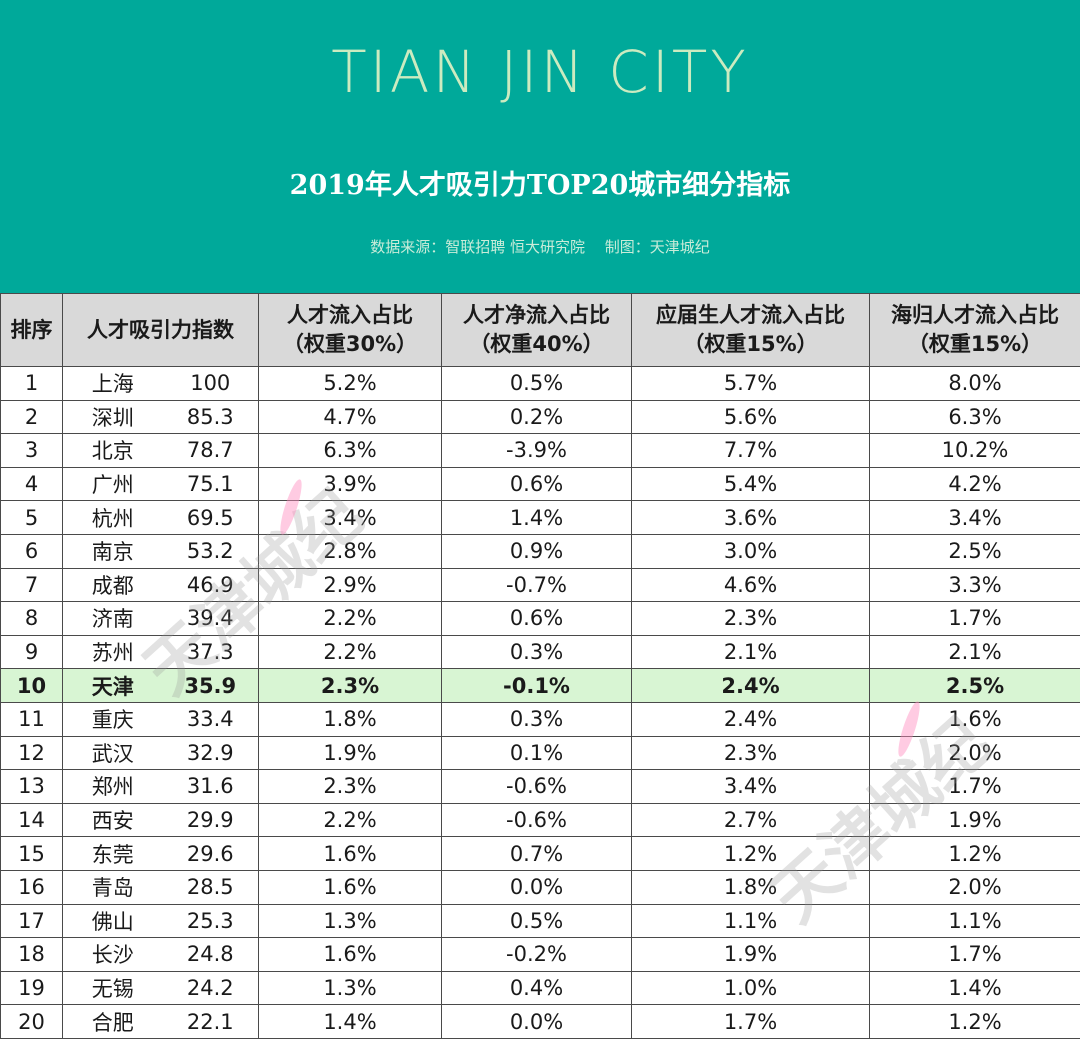 The image size is (1080, 1039). I want to click on index-cell: 35.9, so click(211, 686).